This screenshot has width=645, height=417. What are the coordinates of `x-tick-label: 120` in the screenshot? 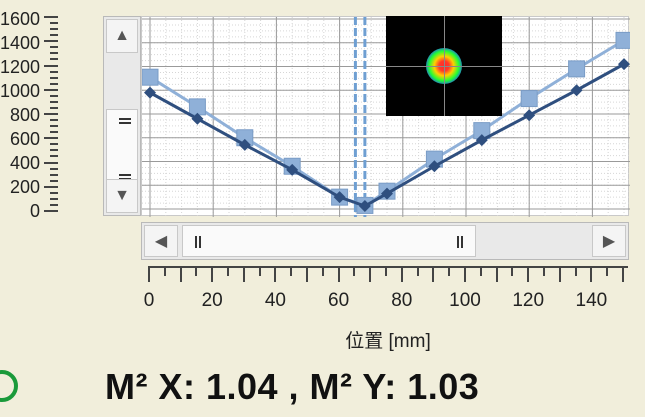 It's located at (528, 300).